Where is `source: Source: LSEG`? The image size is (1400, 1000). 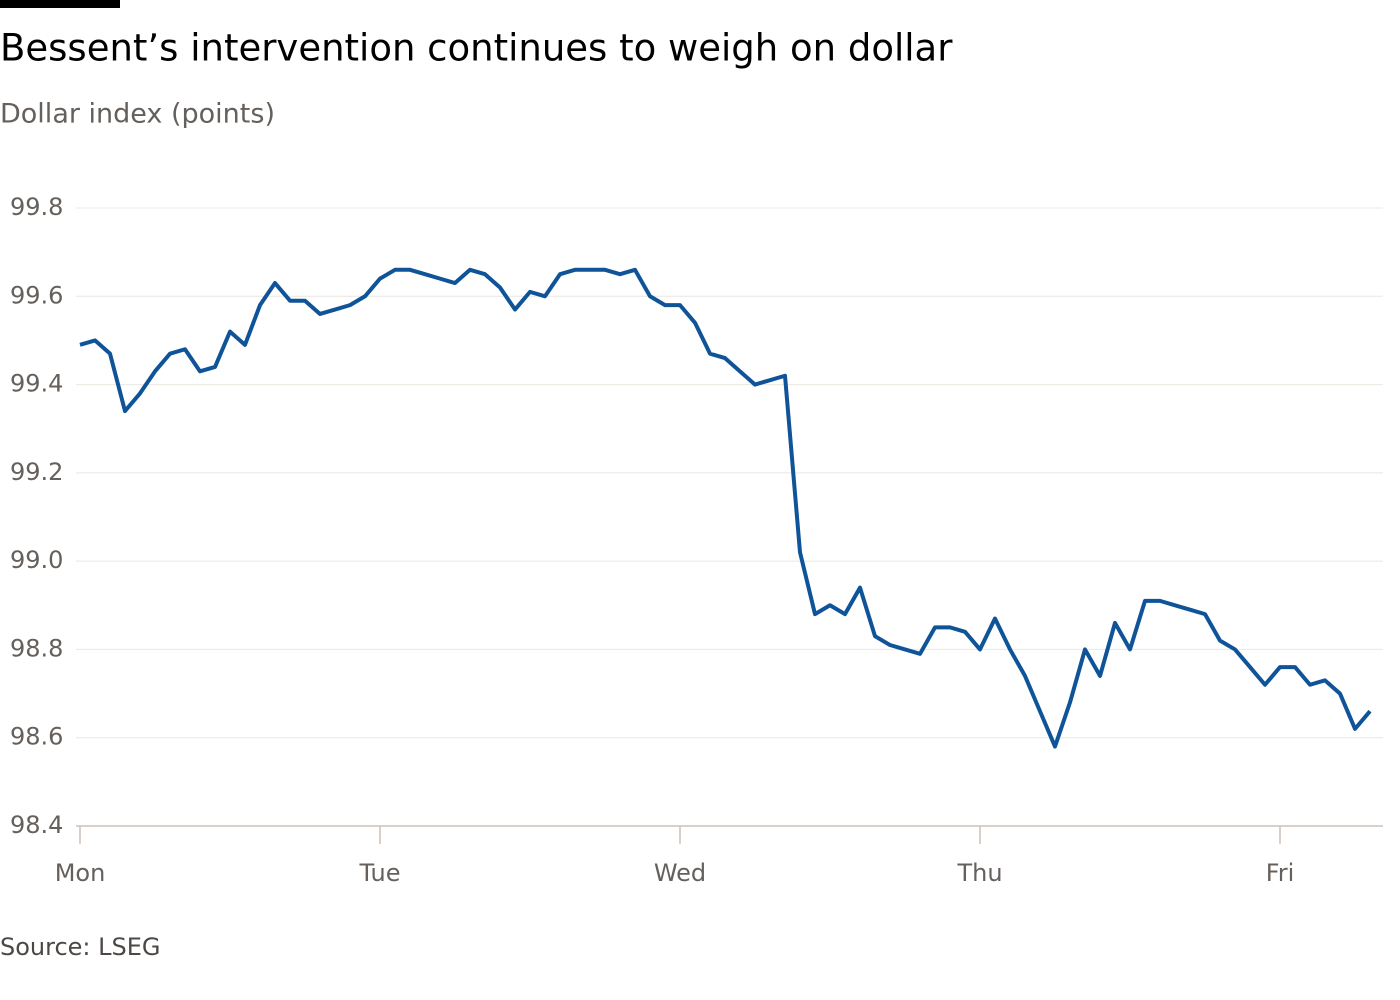
source: Source: LSEG is located at coordinates (80, 947).